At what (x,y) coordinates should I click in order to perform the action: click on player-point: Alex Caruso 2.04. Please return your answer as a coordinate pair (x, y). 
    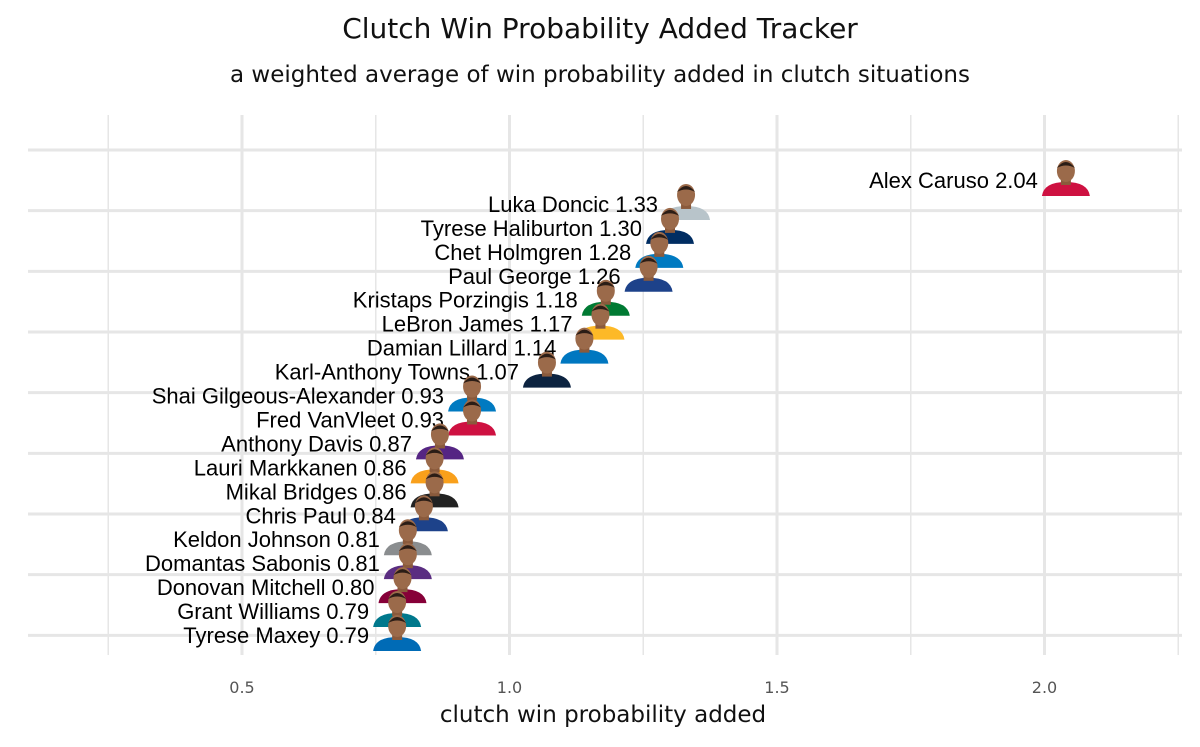
    Looking at the image, I should click on (979, 178).